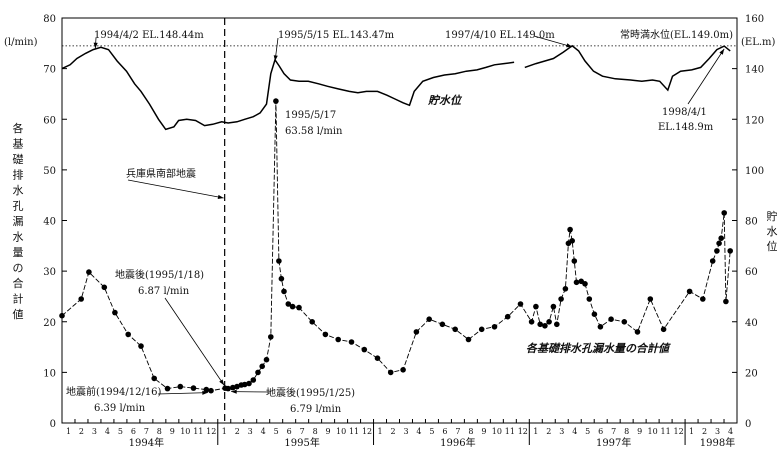 The width and height of the screenshot is (783, 453). Describe the element at coordinates (49, 323) in the screenshot. I see `left-tick-label: 20` at that location.